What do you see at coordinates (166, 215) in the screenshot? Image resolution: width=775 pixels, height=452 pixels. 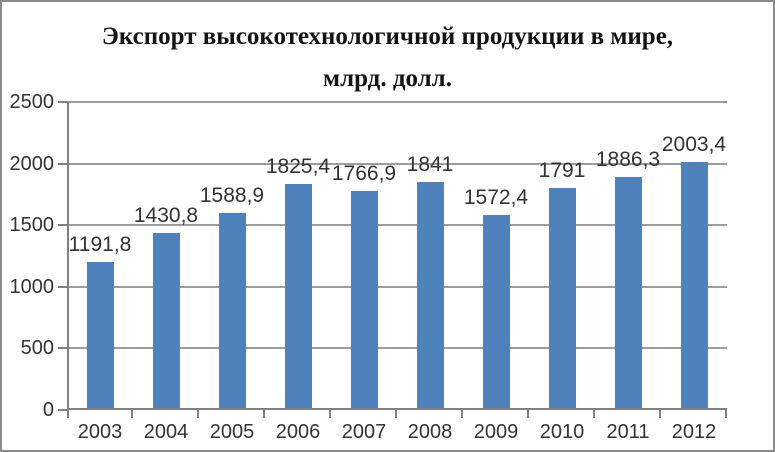 I see `value-label-2004: 1430,8` at bounding box center [166, 215].